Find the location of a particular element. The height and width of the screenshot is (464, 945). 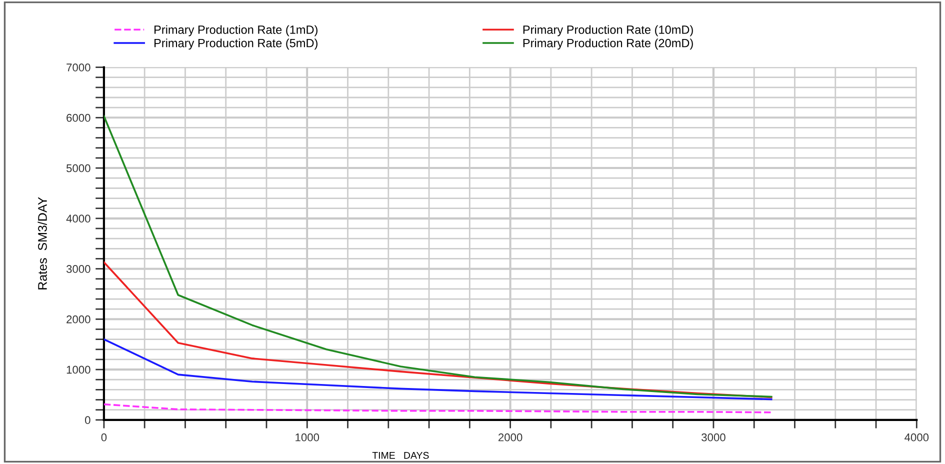

y-tick-label: 3000 is located at coordinates (78, 269).